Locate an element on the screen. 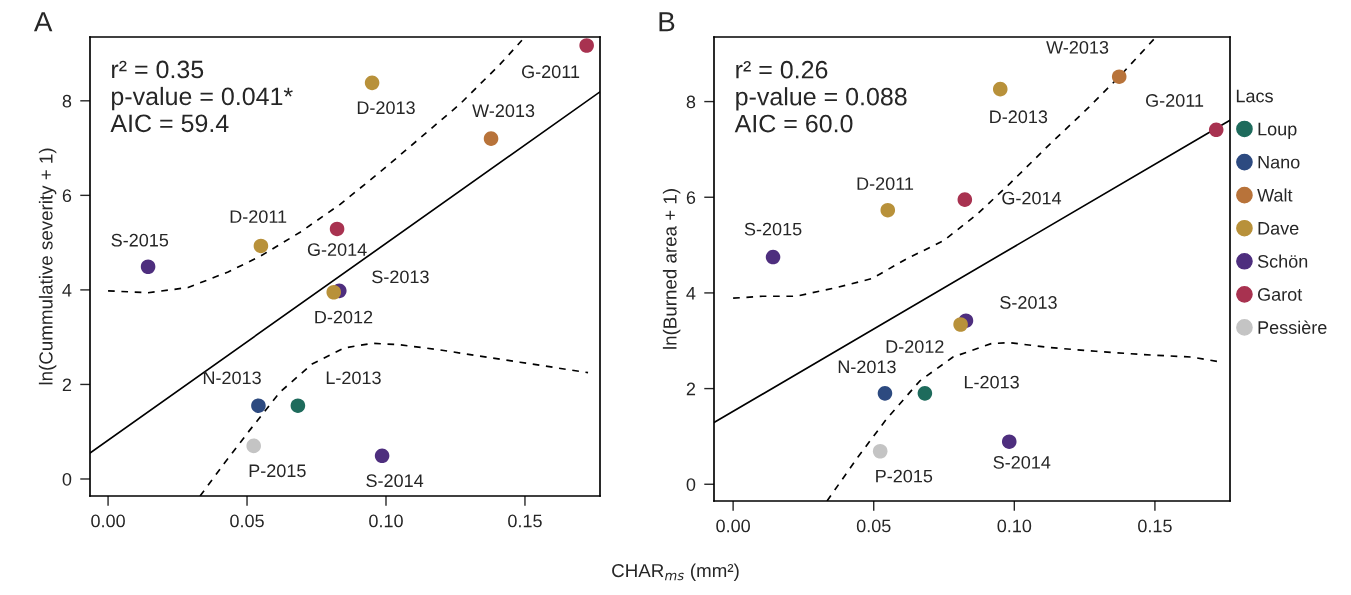  annotation: r² = 0.35 p-value = 0.041* AIC = 59.4 is located at coordinates (201, 96).